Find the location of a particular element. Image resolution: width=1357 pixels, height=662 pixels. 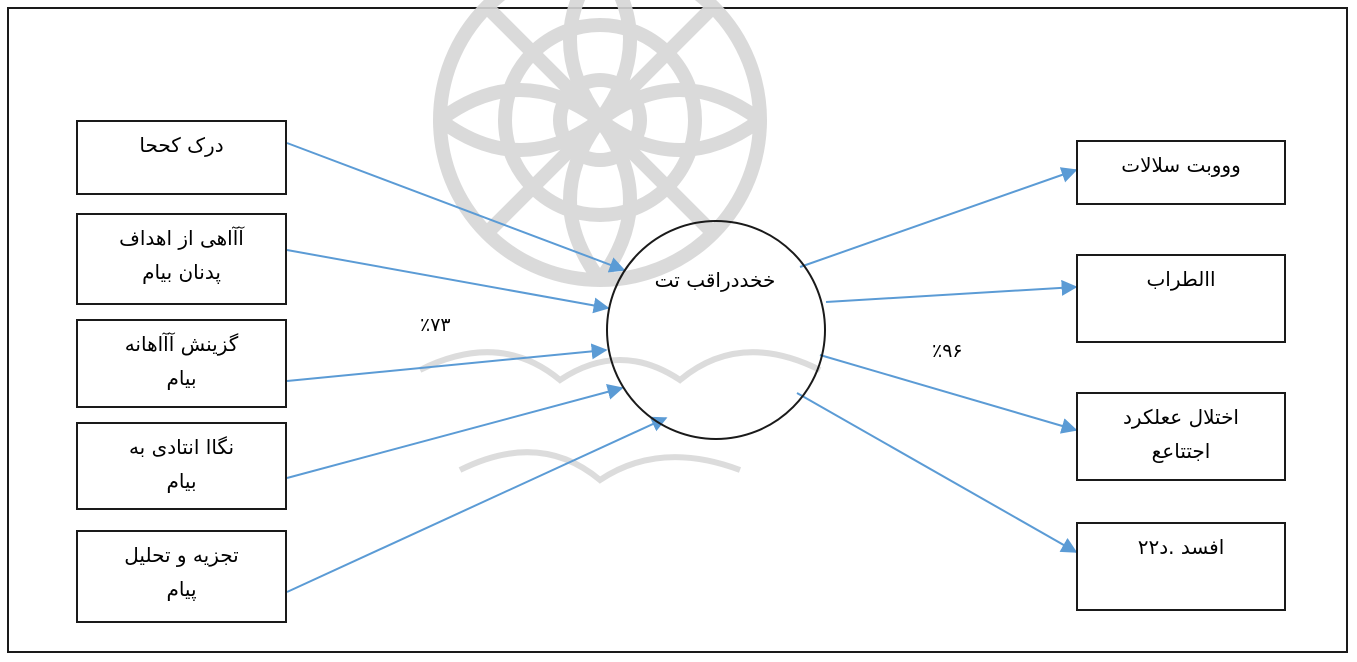

input-node-5-line1: تجزیه و تحلیل is located at coordinates (181, 555).